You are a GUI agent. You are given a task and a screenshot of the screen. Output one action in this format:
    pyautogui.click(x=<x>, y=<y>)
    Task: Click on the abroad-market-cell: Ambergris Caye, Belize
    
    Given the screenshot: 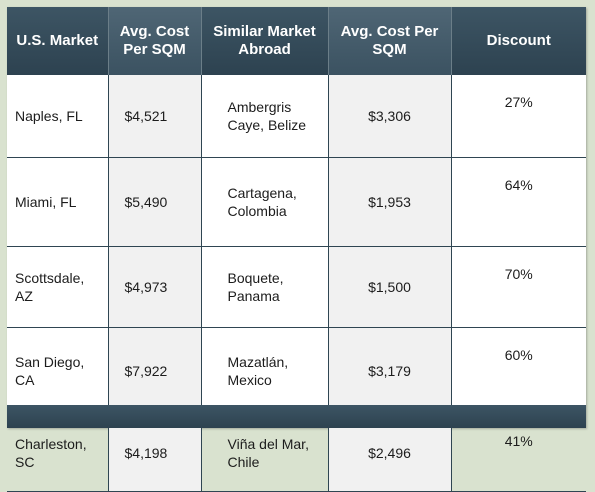 What is the action you would take?
    pyautogui.click(x=265, y=116)
    